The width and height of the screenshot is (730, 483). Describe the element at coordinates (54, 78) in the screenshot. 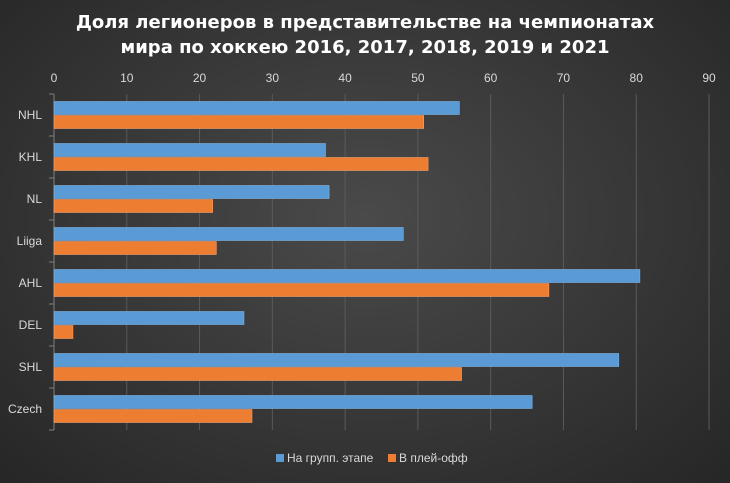

I see `x-tick-label: 0` at that location.